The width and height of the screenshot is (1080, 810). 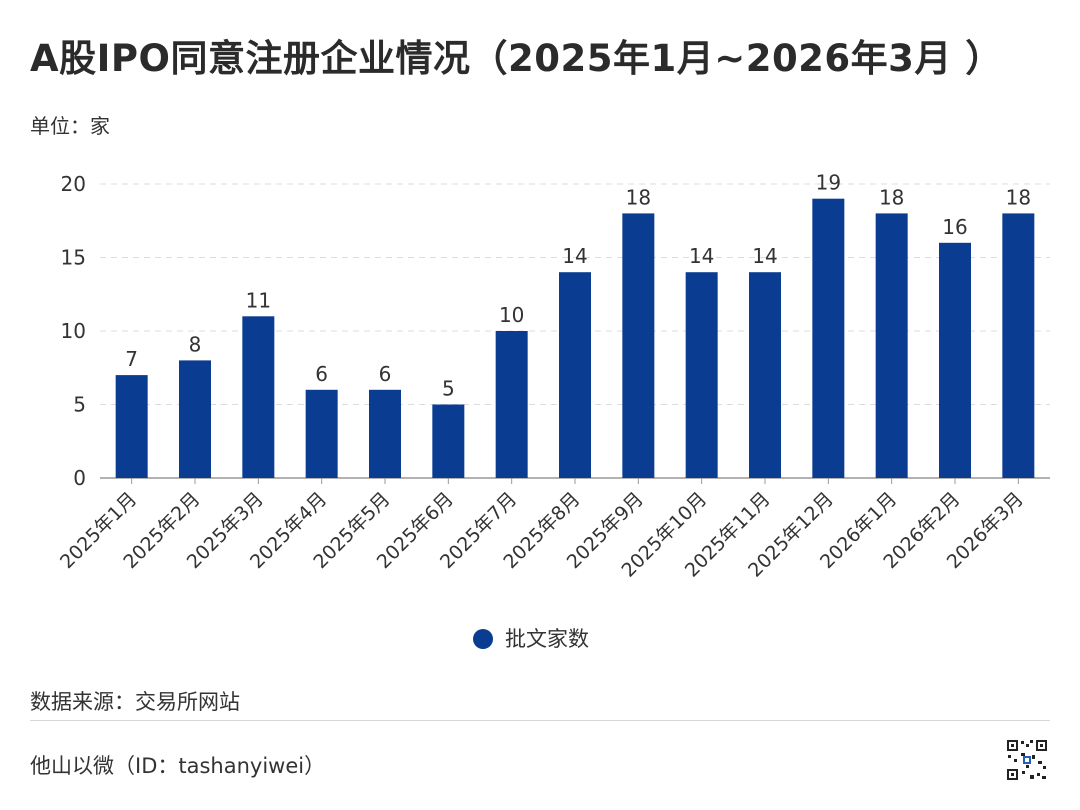 I want to click on y-tick-label: 10, so click(x=73, y=331).